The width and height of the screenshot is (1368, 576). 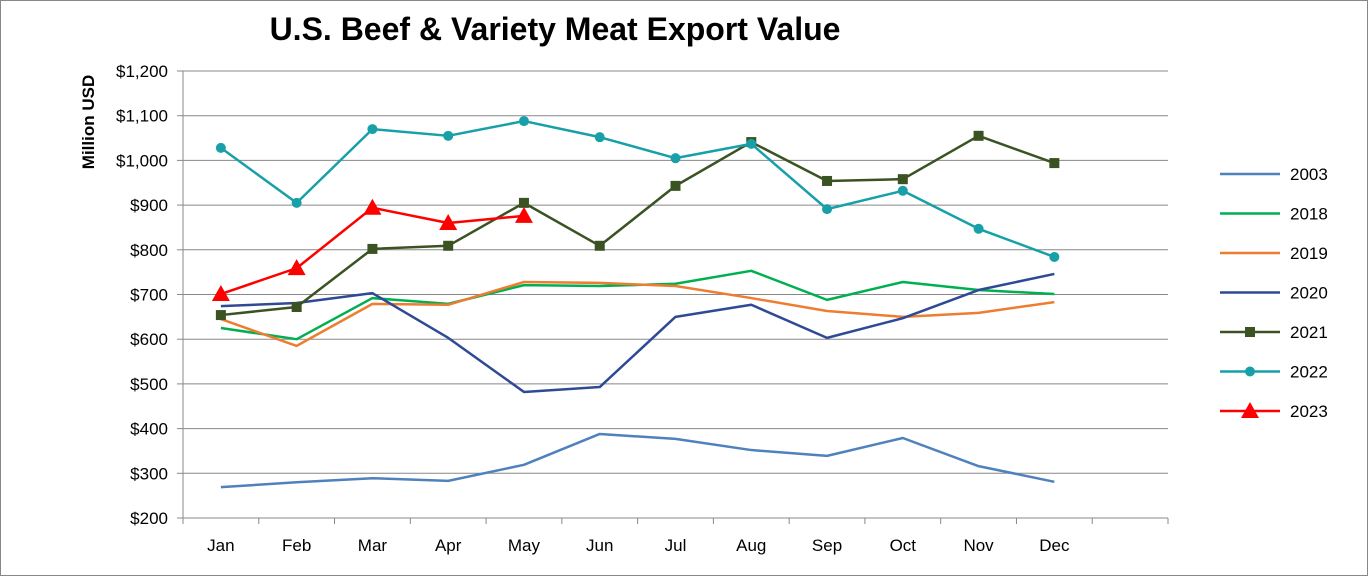 What do you see at coordinates (676, 545) in the screenshot?
I see `x-tick-label: Jul` at bounding box center [676, 545].